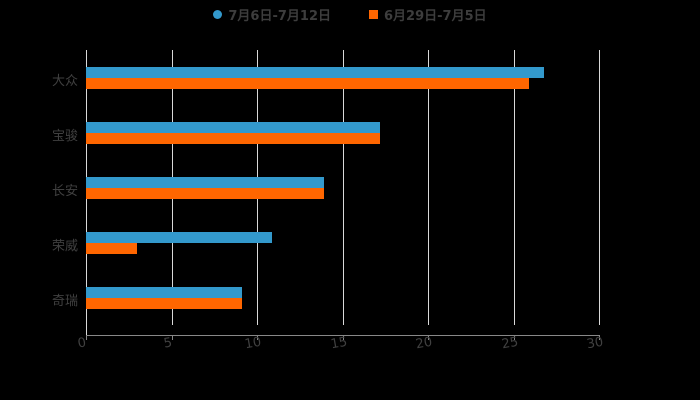  I want to click on x-tick-label: 15, so click(339, 343).